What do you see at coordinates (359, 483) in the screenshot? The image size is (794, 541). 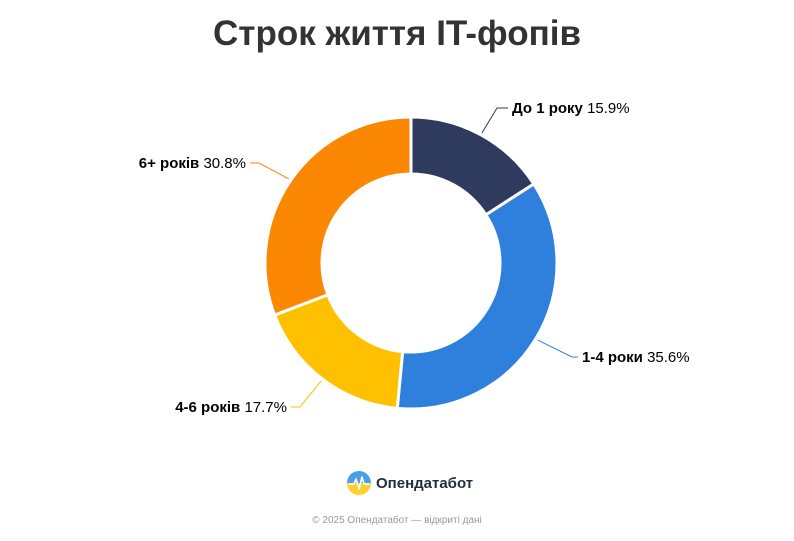 I see `opendatabot-logo-icon` at bounding box center [359, 483].